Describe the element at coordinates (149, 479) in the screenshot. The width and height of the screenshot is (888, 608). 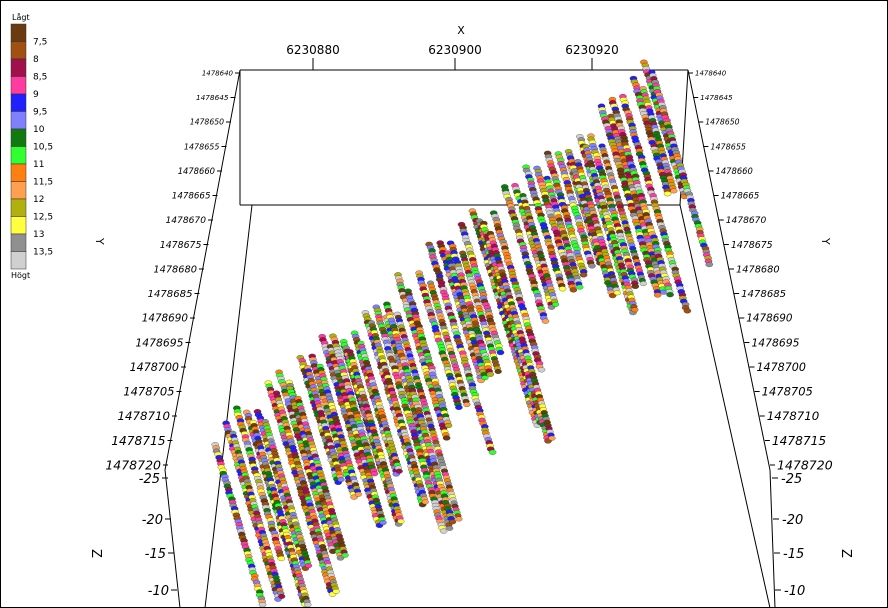
I see `z-tick-label-left: -25` at that location.